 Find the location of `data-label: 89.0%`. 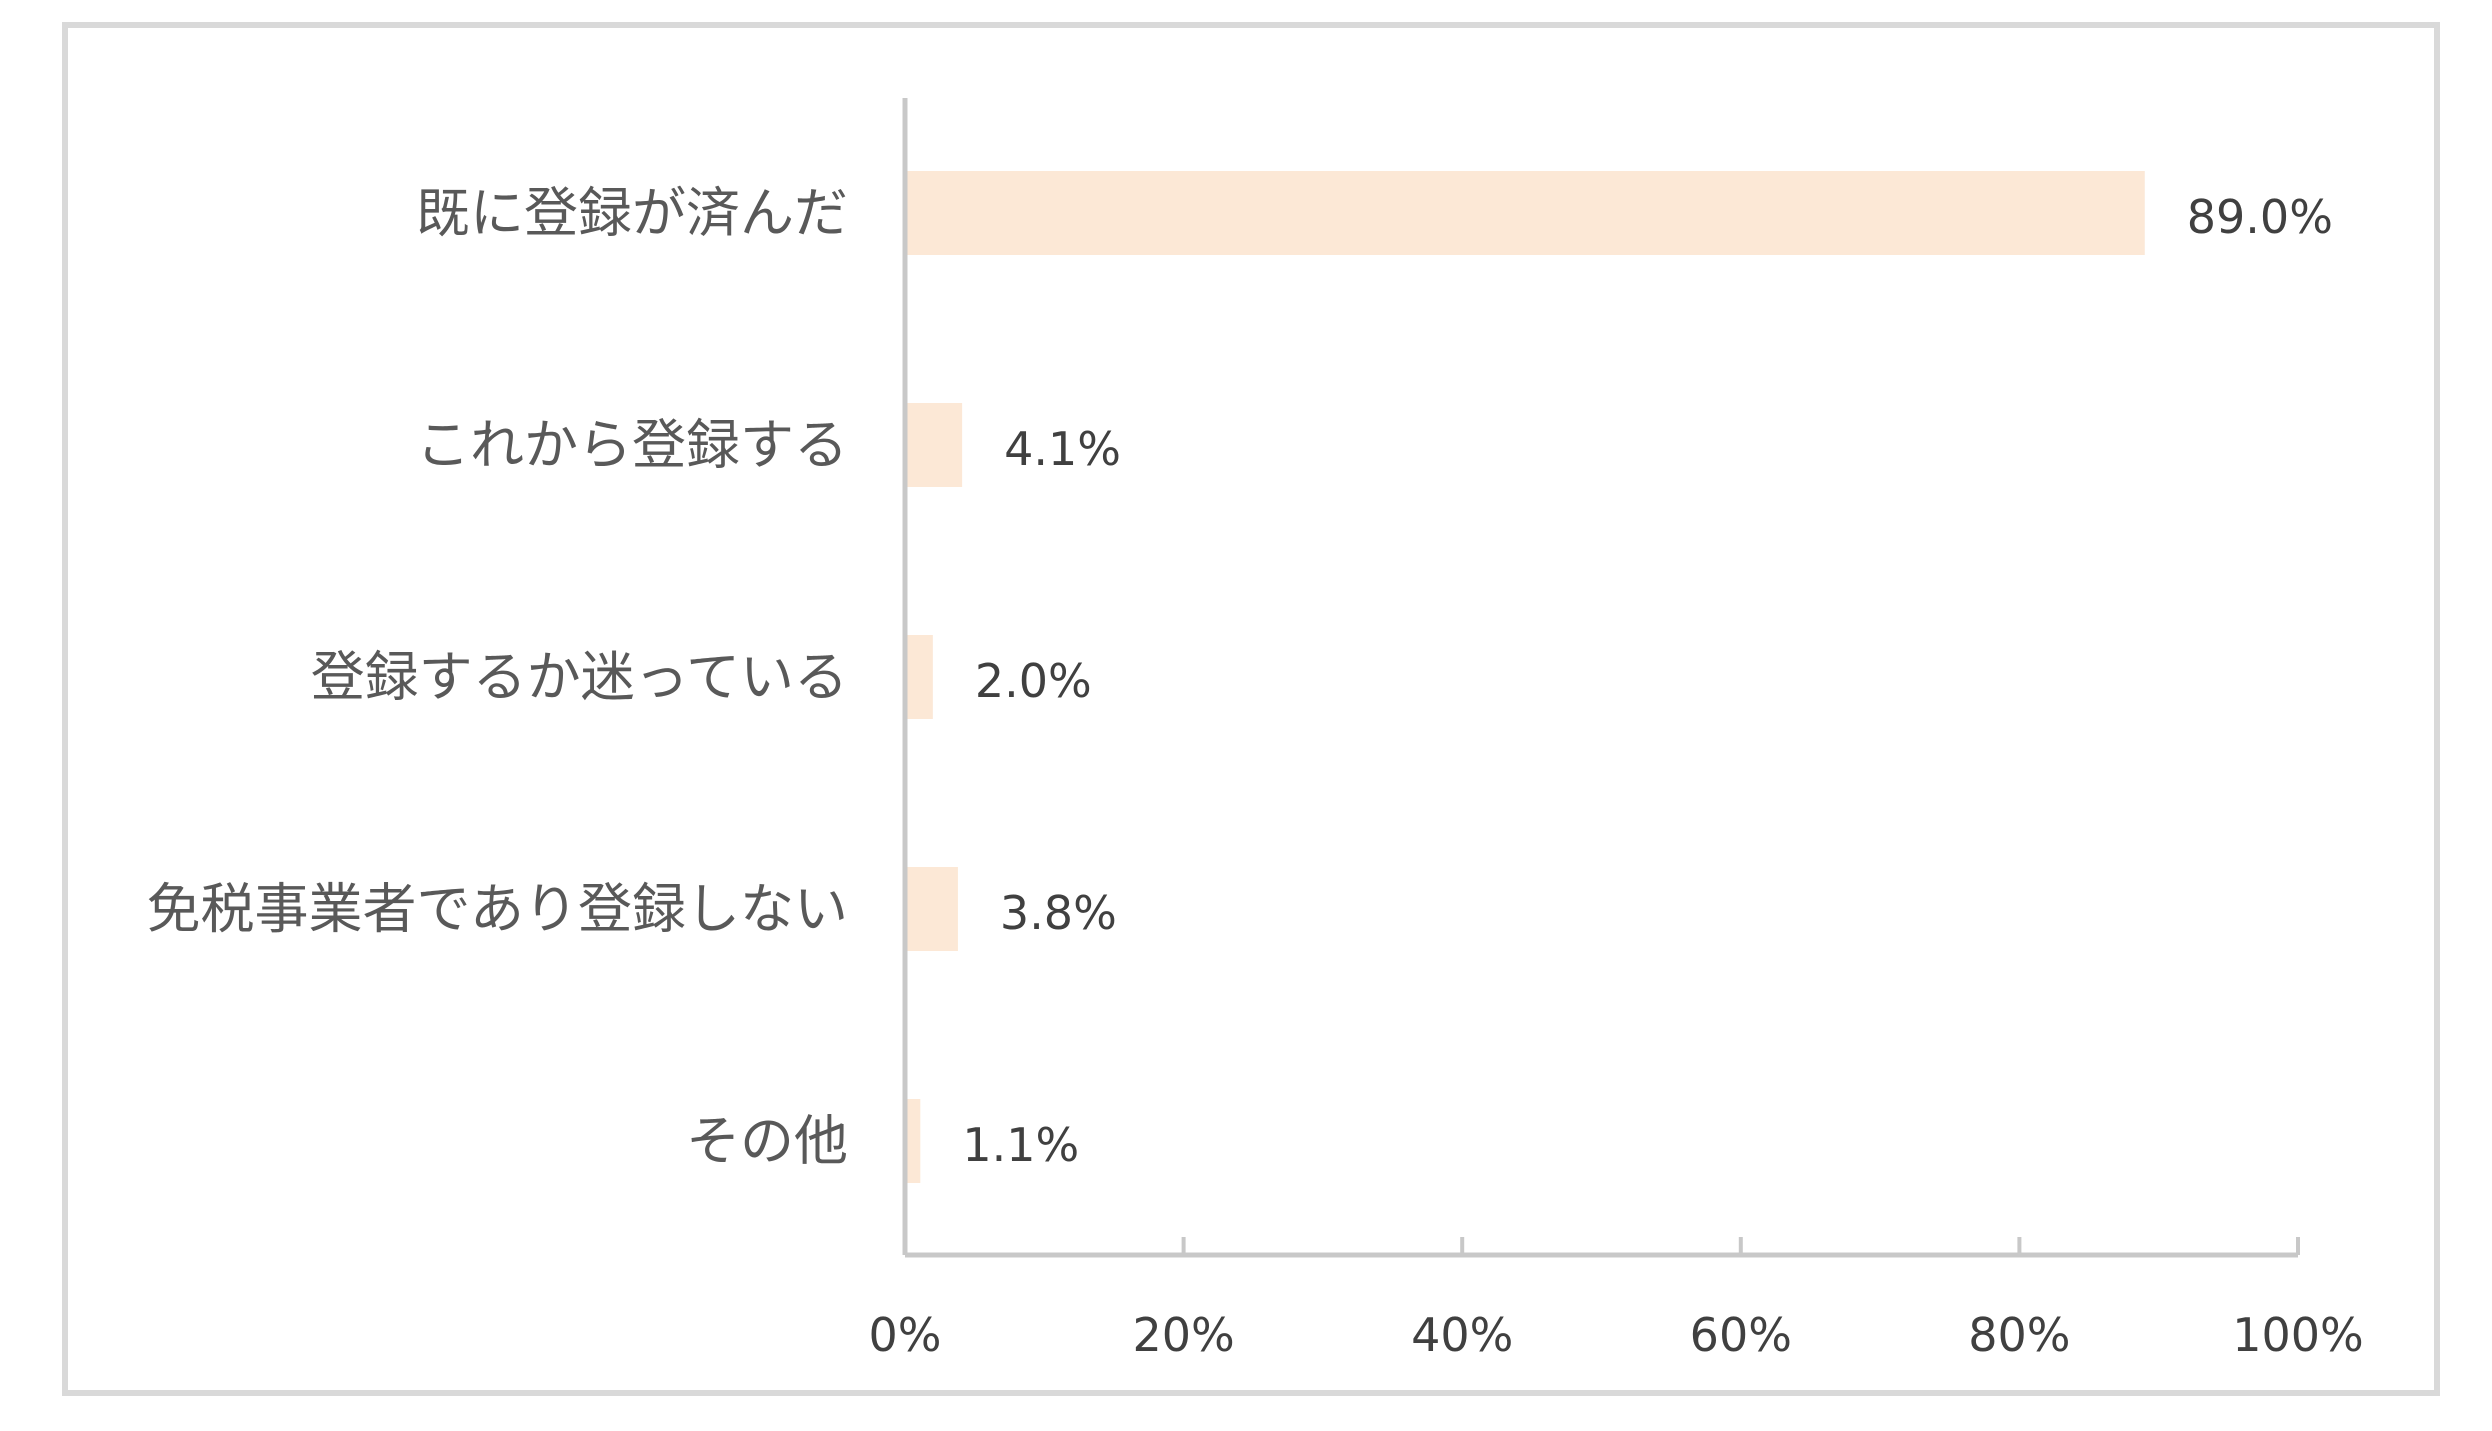

data-label: 89.0% is located at coordinates (2260, 217).